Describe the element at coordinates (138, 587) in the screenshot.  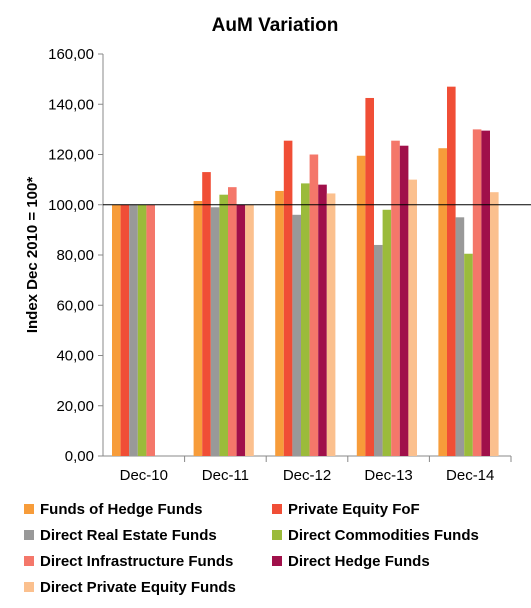
I see `legend-label-6: Direct Private Equity Funds` at that location.